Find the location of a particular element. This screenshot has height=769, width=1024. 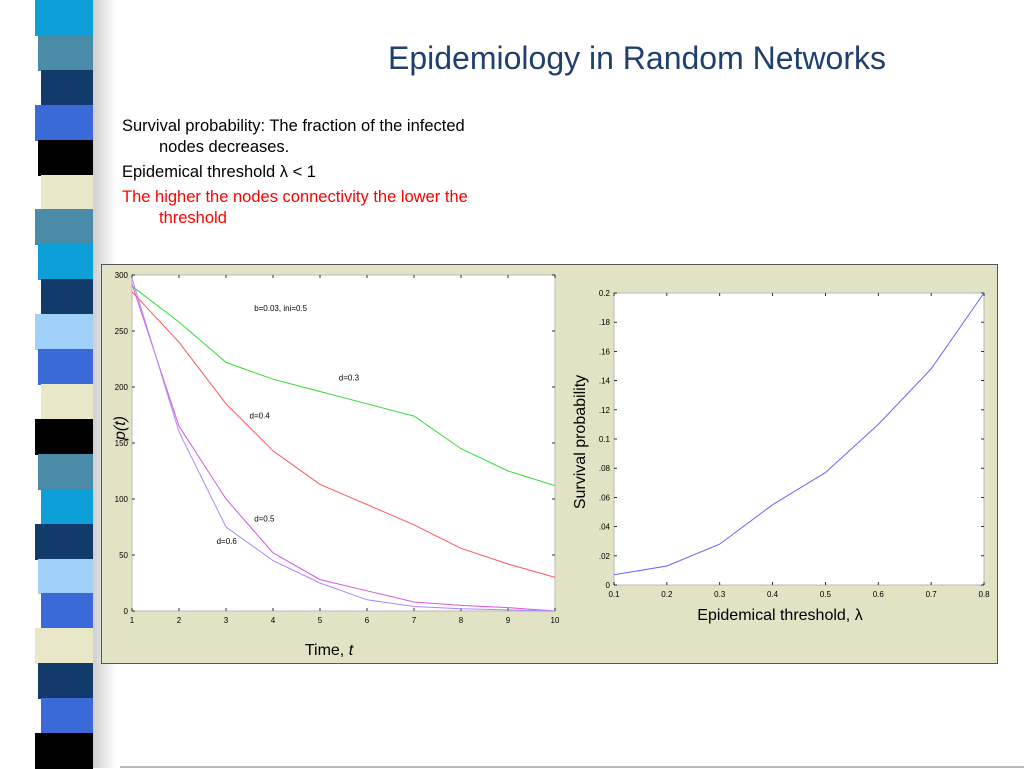

decorative-stripe-bar is located at coordinates (60, 384).